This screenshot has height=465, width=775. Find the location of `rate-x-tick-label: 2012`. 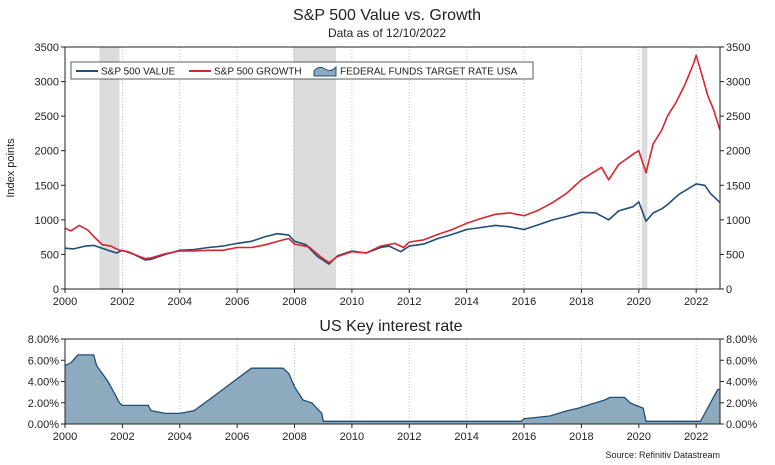

rate-x-tick-label: 2012 is located at coordinates (409, 437).